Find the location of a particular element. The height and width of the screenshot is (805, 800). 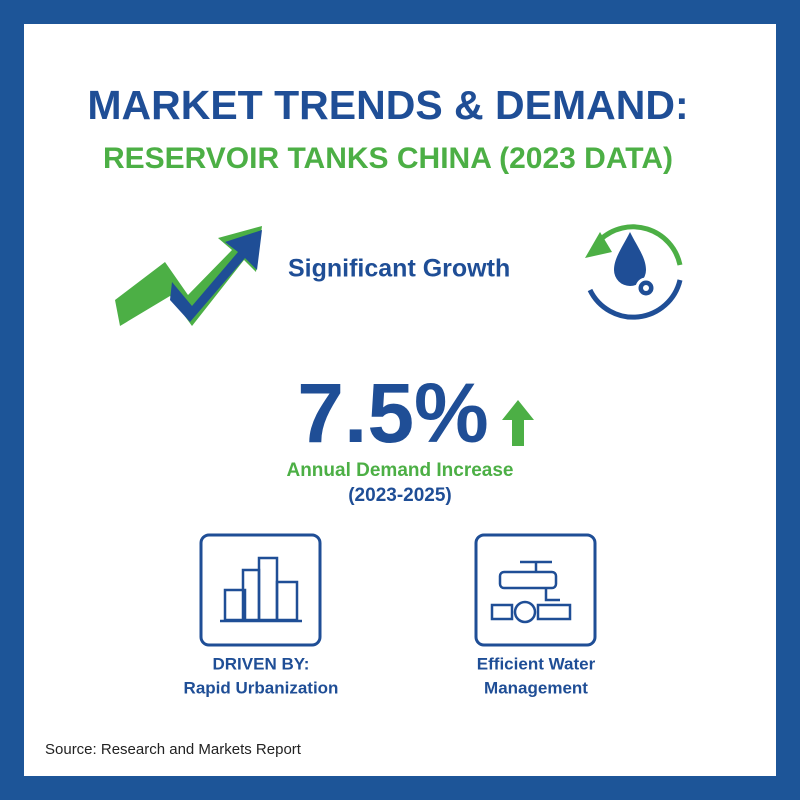

city-icon is located at coordinates (261, 589).